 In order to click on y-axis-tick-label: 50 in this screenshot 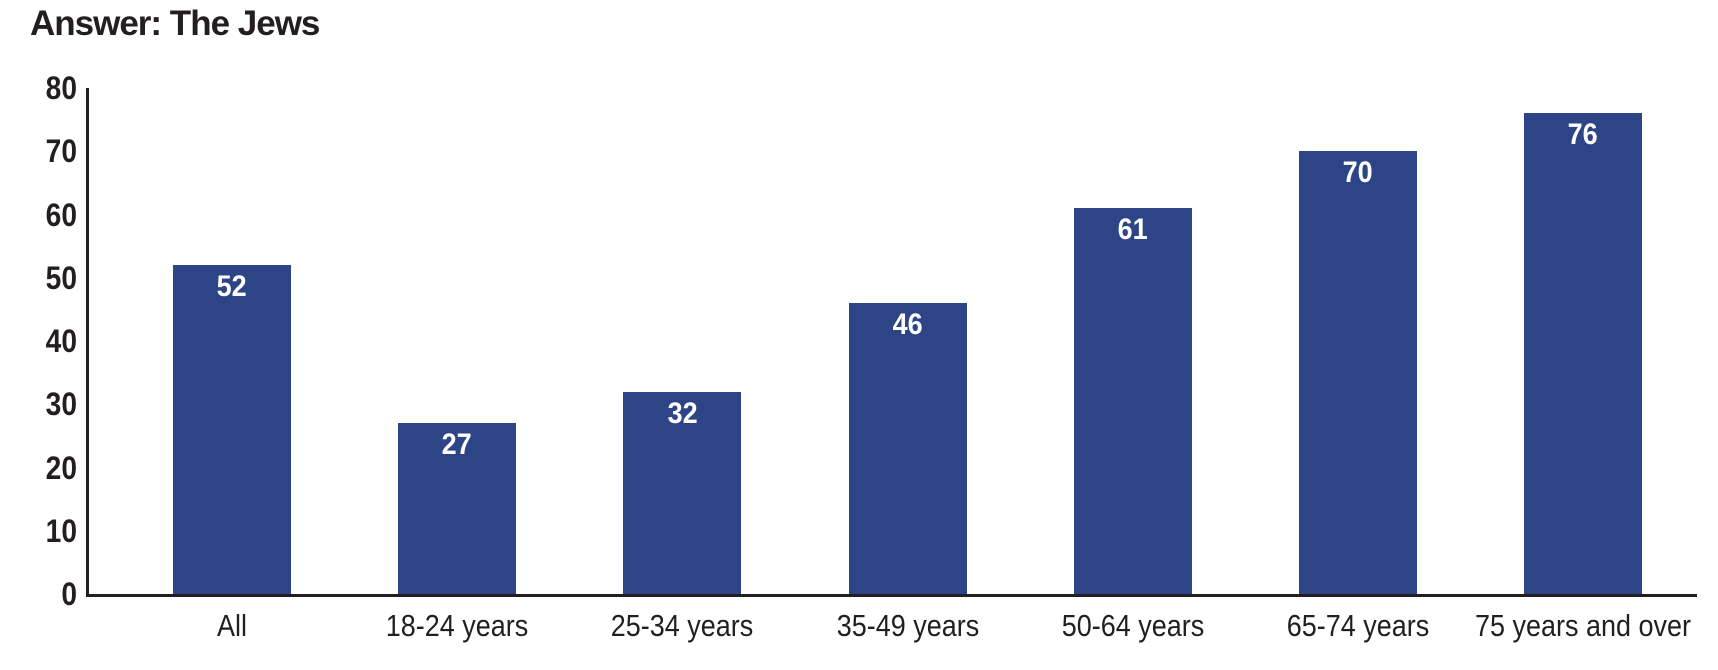, I will do `click(61, 277)`.